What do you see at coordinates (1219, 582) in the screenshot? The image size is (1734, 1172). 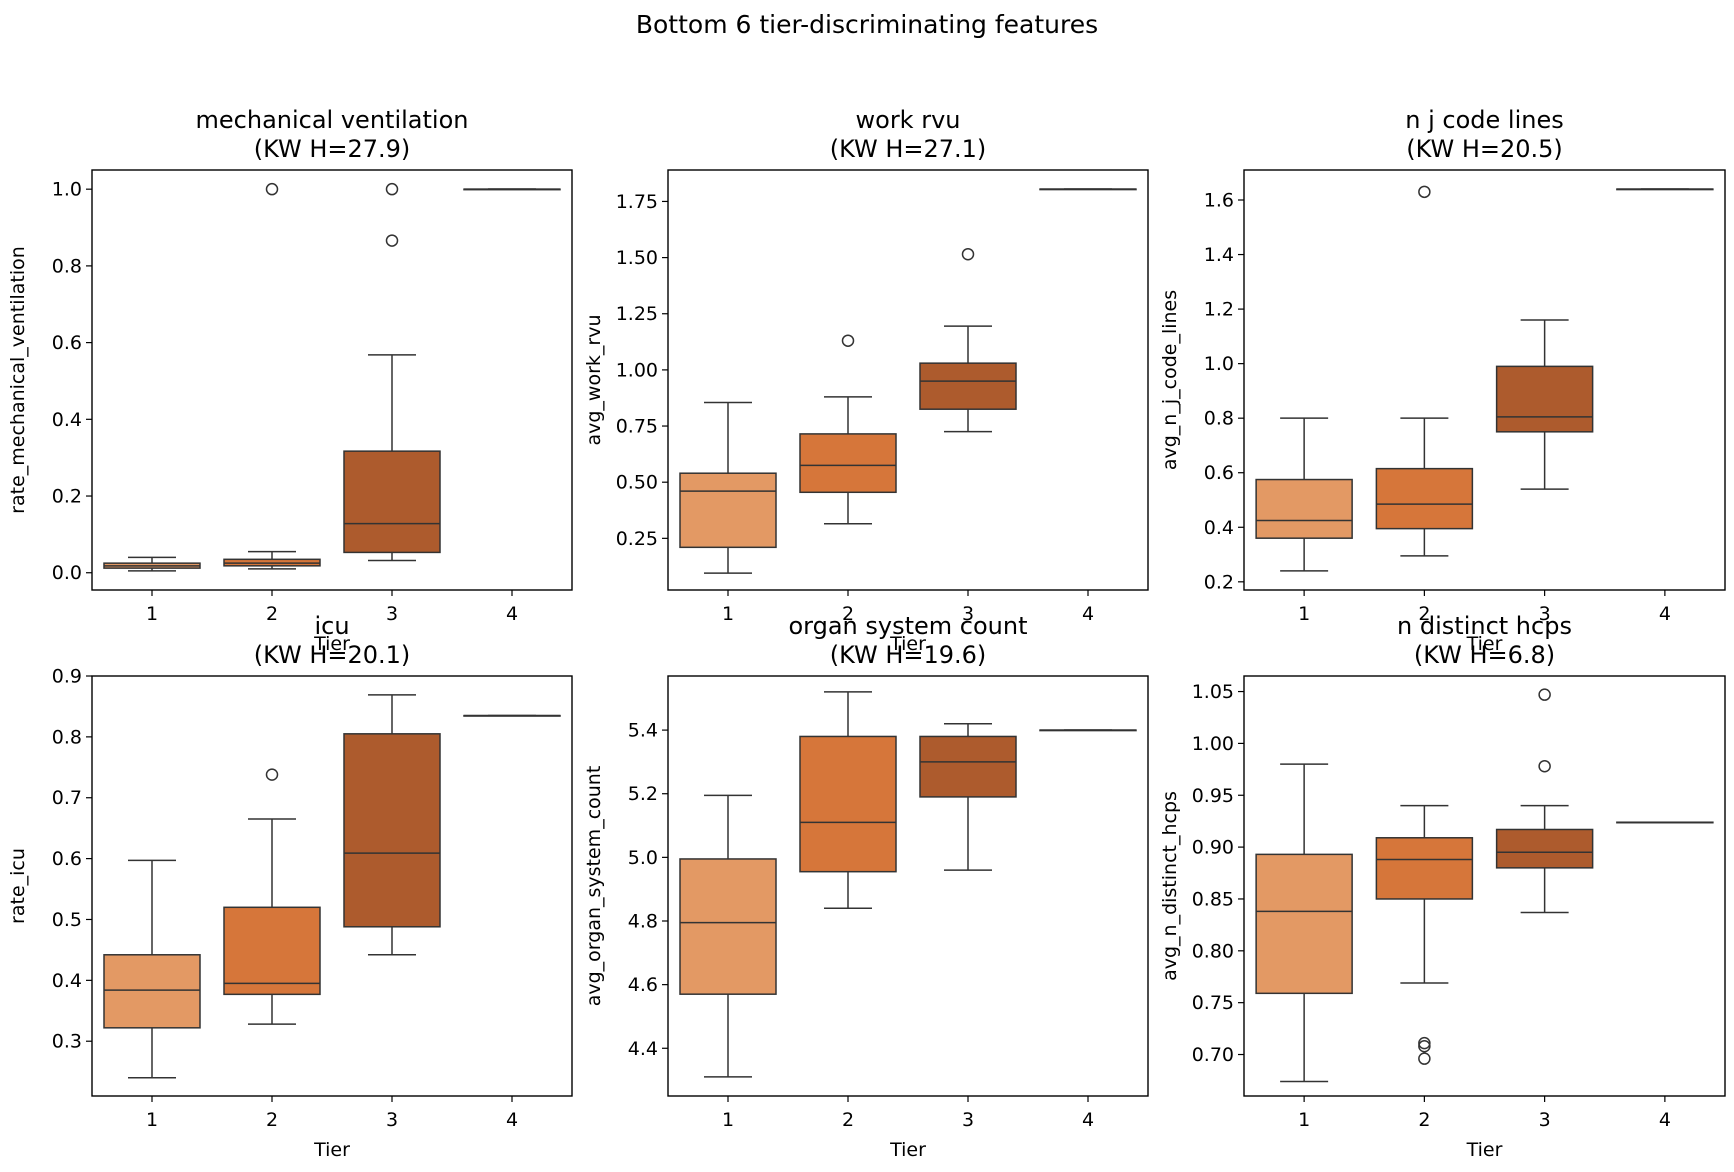 I see `y-tick-label: 0.2` at bounding box center [1219, 582].